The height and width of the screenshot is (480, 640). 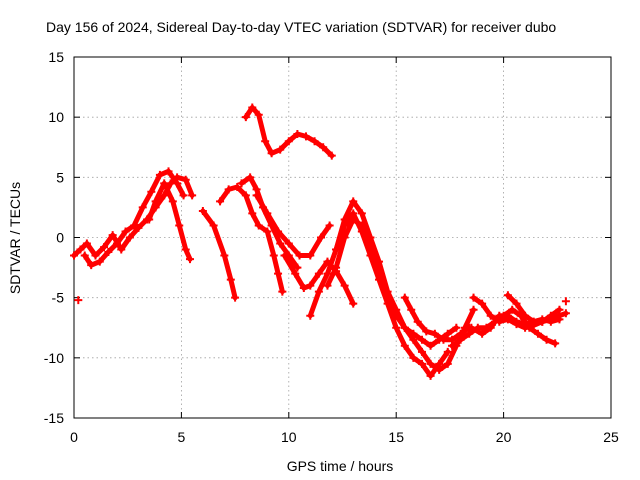 I want to click on series-s15, so click(x=504, y=327).